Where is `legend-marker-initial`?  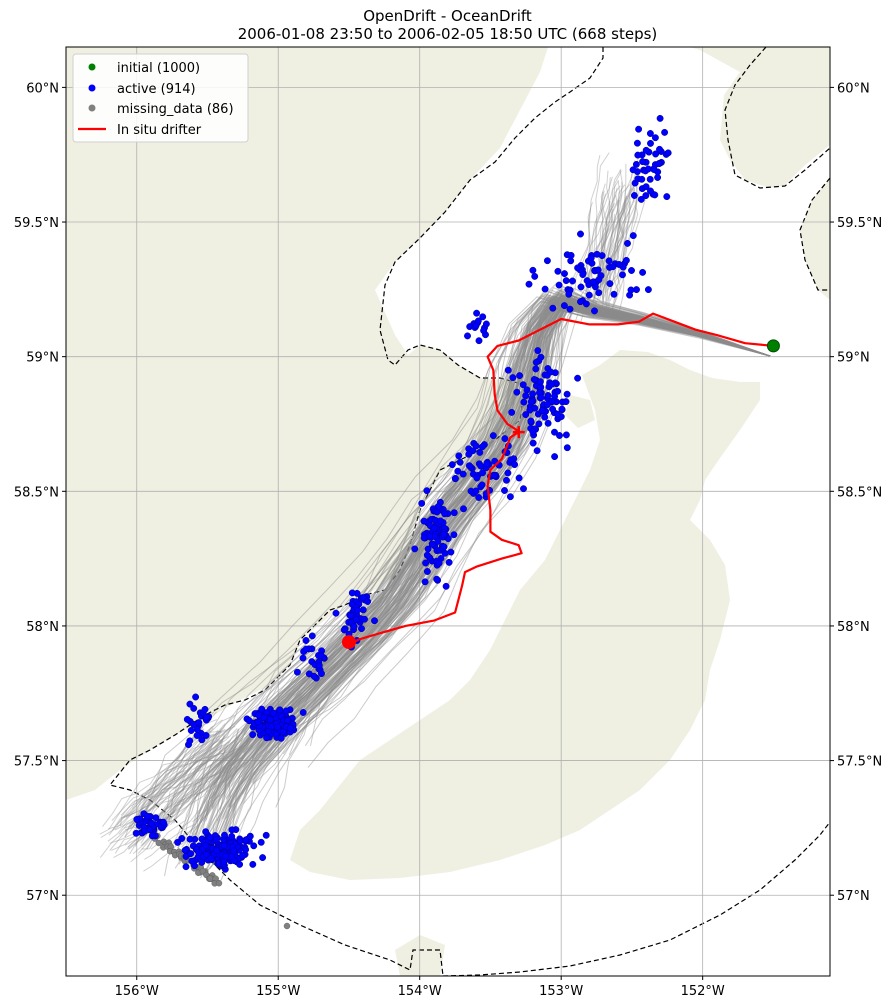
legend-marker-initial is located at coordinates (92, 67).